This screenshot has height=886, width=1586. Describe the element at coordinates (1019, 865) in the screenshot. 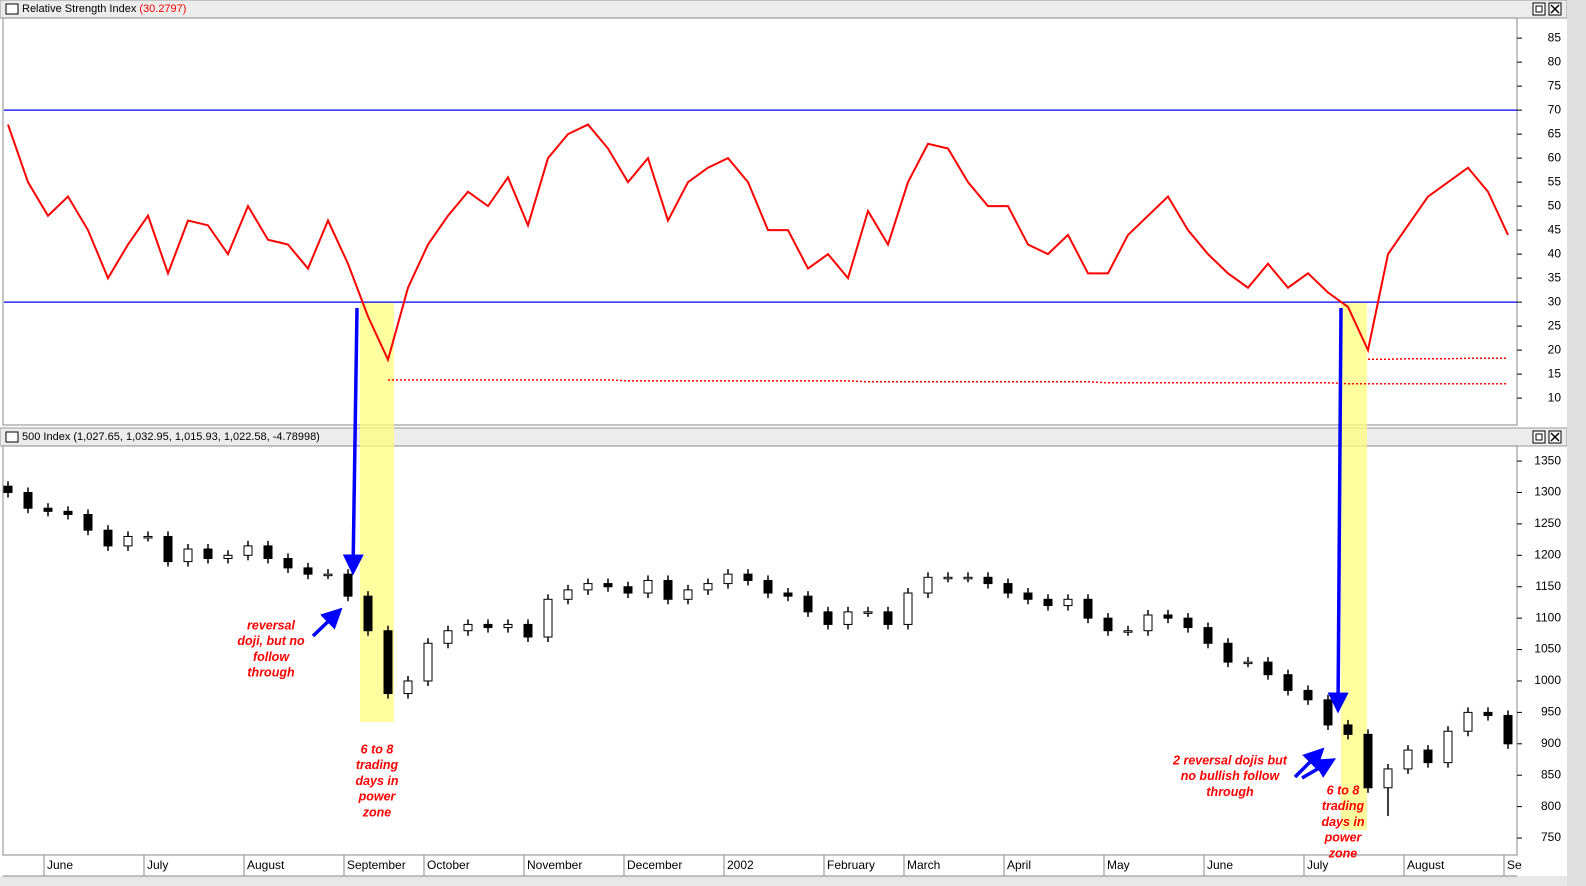

I see `x-tick-label: April` at that location.